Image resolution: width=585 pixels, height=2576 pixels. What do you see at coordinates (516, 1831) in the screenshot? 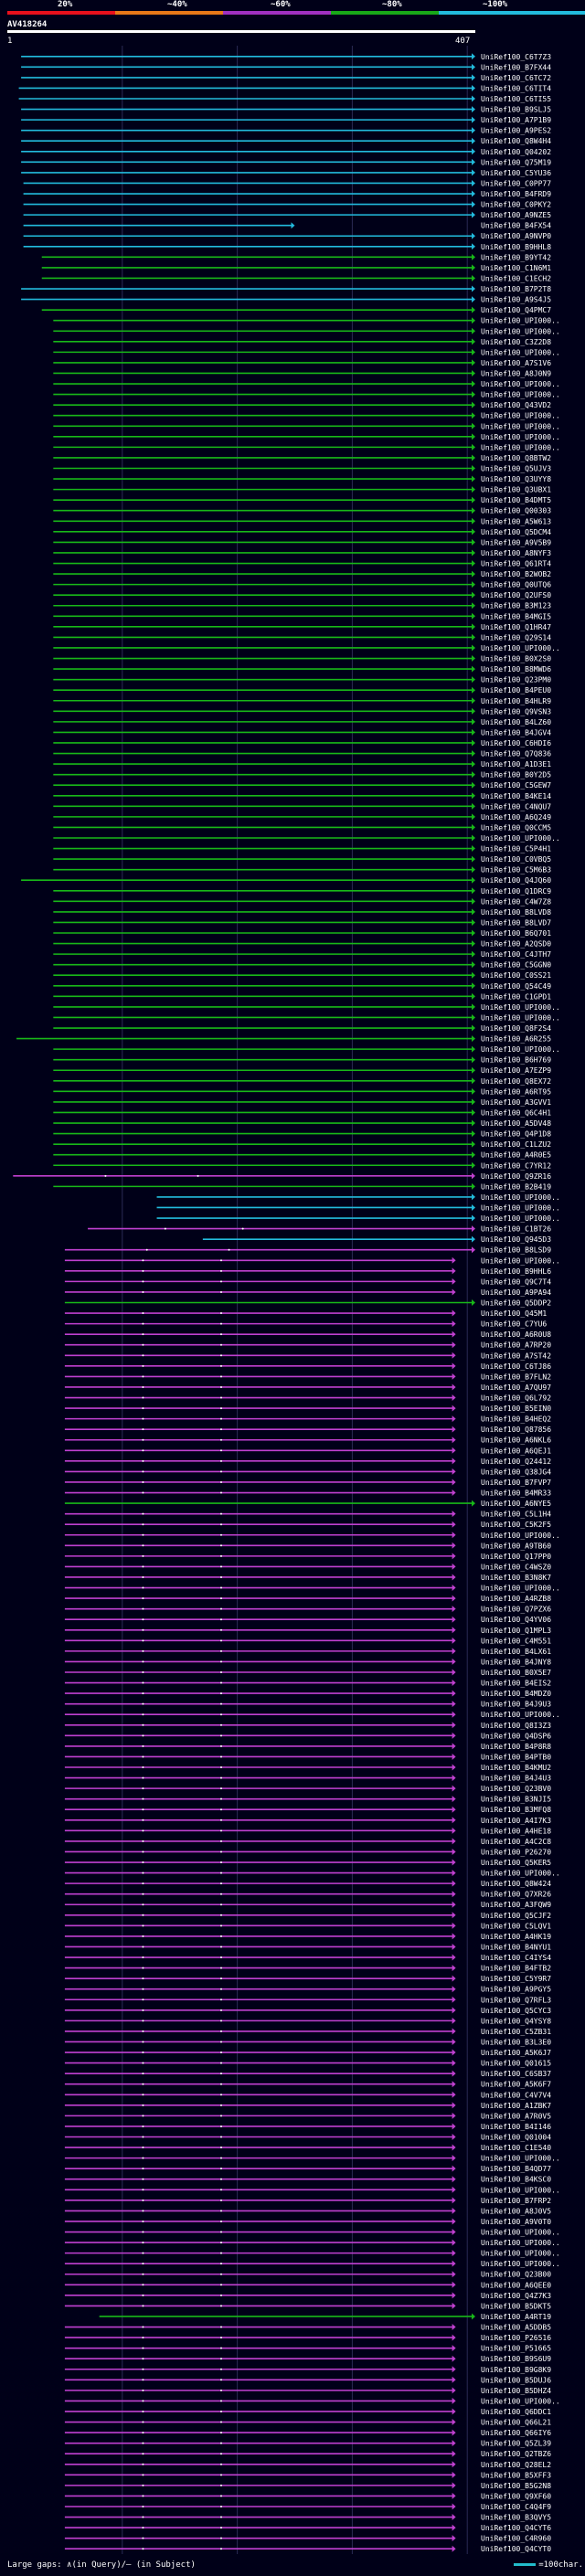
I see `hit-label: UniRef100_A4HE18` at bounding box center [516, 1831].